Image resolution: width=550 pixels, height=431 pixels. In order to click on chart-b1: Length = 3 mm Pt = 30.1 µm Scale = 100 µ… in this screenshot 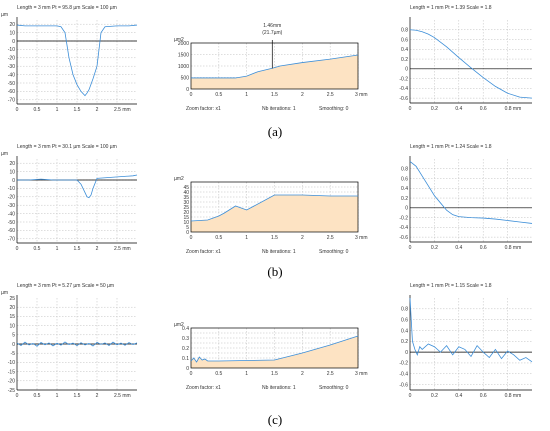, I will do `click(69, 198)`.